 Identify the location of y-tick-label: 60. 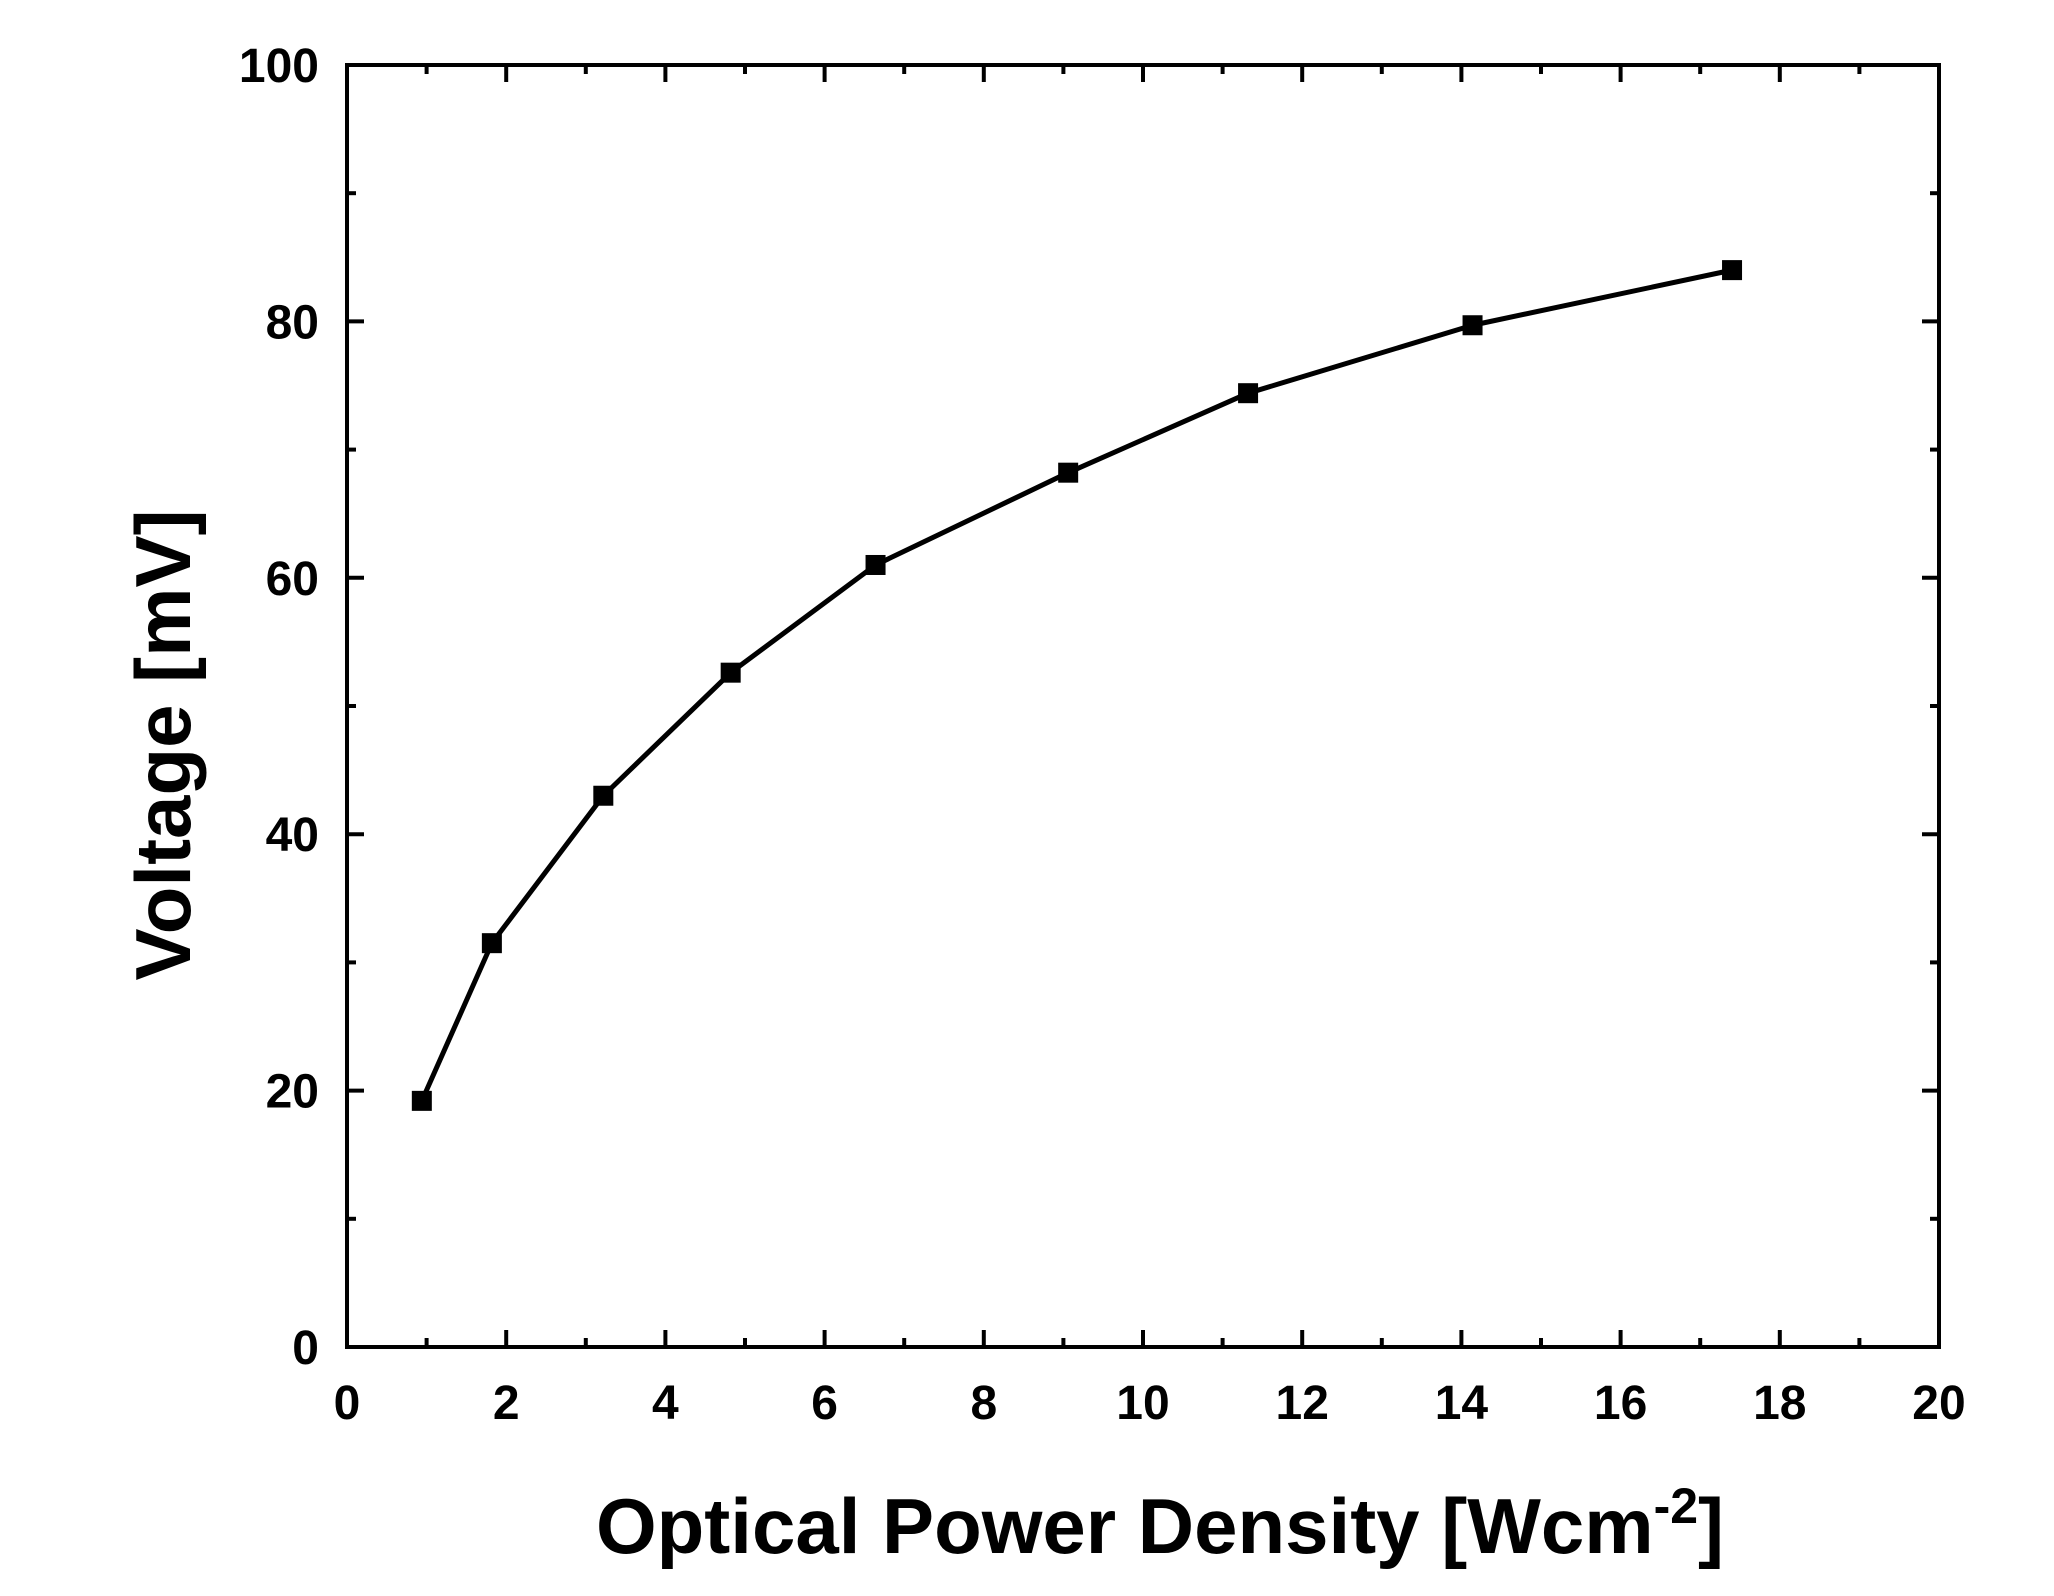
(292, 579).